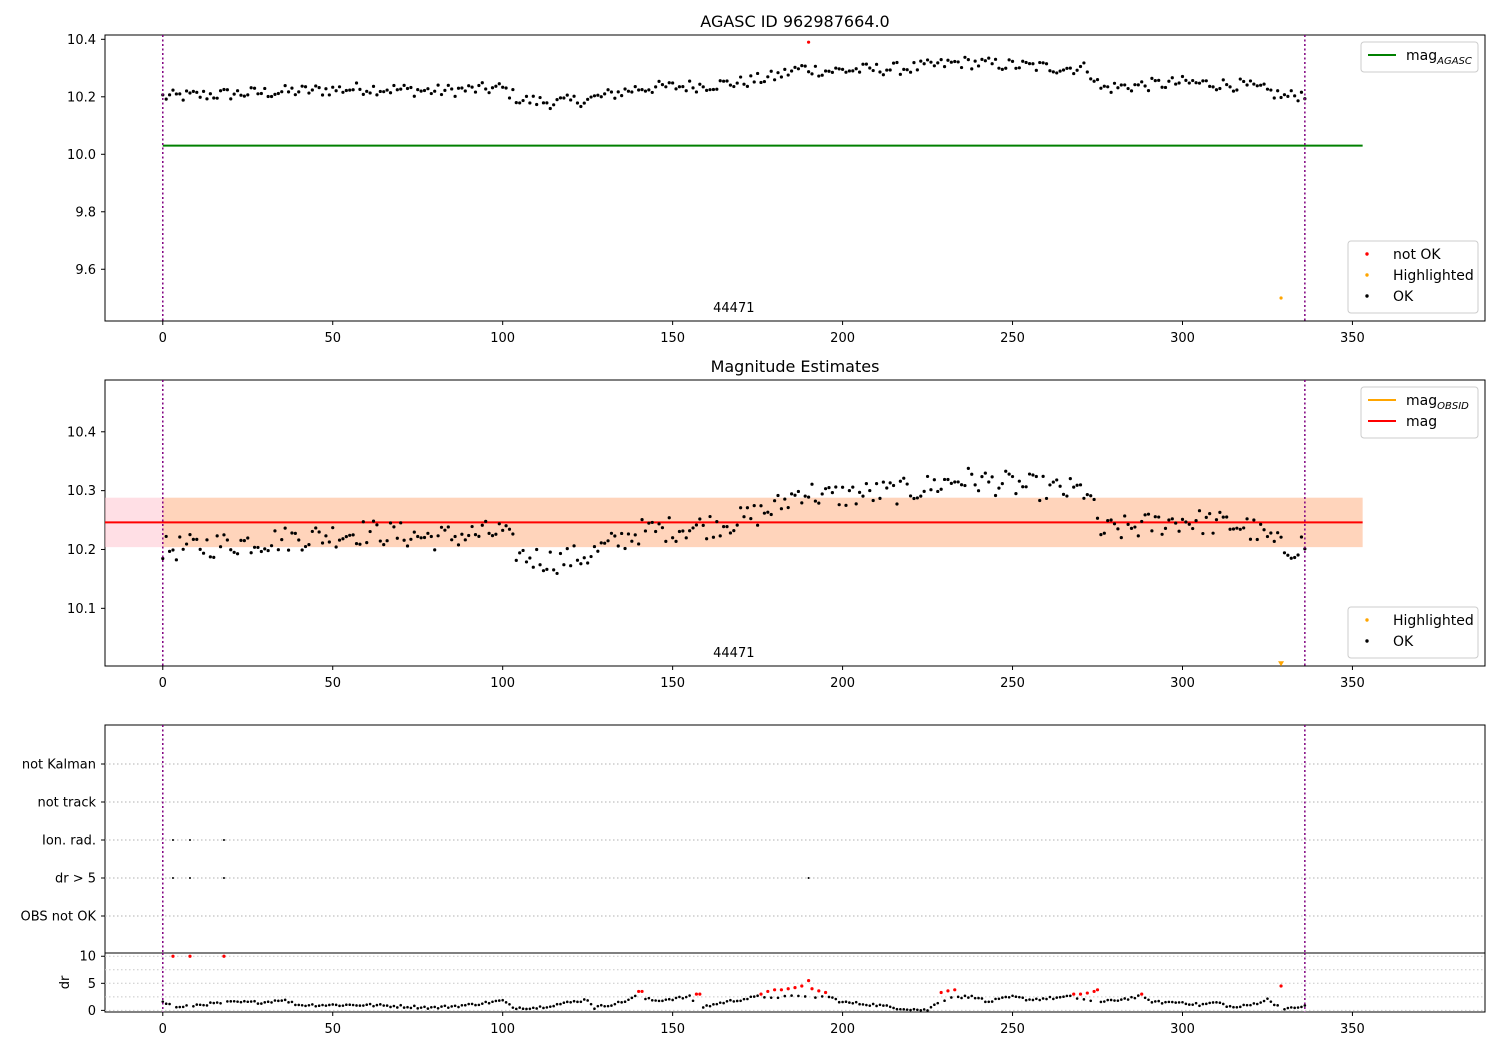 The image size is (1500, 1050). What do you see at coordinates (1419, 57) in the screenshot?
I see `legend-top-right: magAGASC` at bounding box center [1419, 57].